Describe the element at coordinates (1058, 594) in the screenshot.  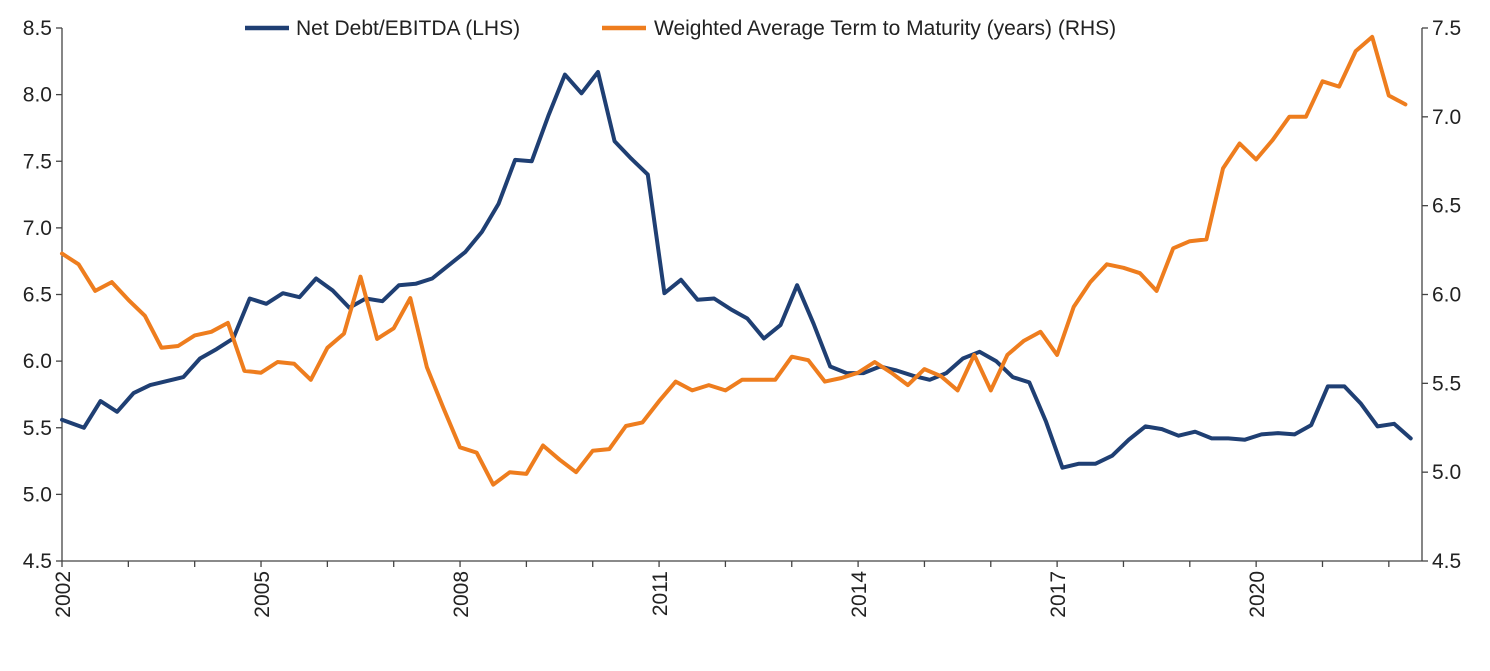
I see `x-tick-label: 2017` at that location.